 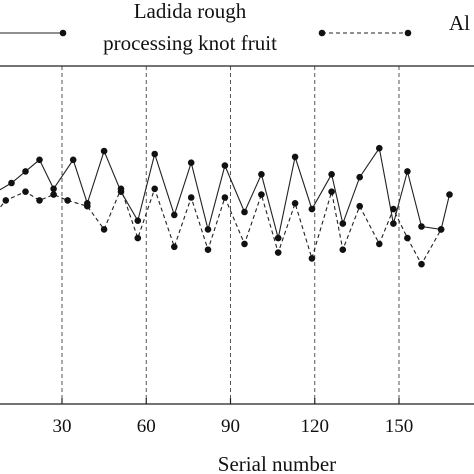 What do you see at coordinates (235, 27) in the screenshot?
I see `legend: Ladida rough processing knot fruit Al` at bounding box center [235, 27].